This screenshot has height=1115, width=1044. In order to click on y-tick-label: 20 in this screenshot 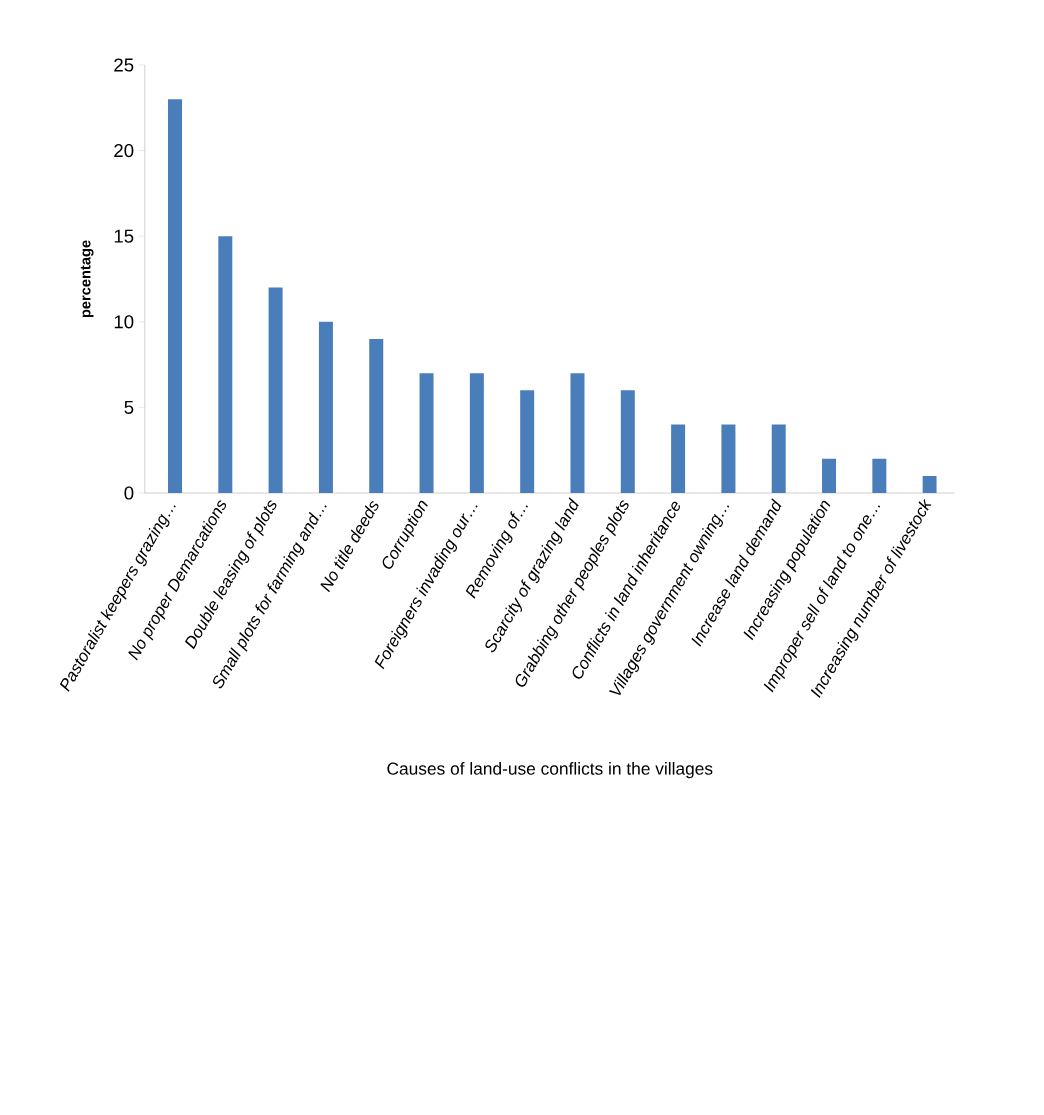, I will do `click(124, 150)`.